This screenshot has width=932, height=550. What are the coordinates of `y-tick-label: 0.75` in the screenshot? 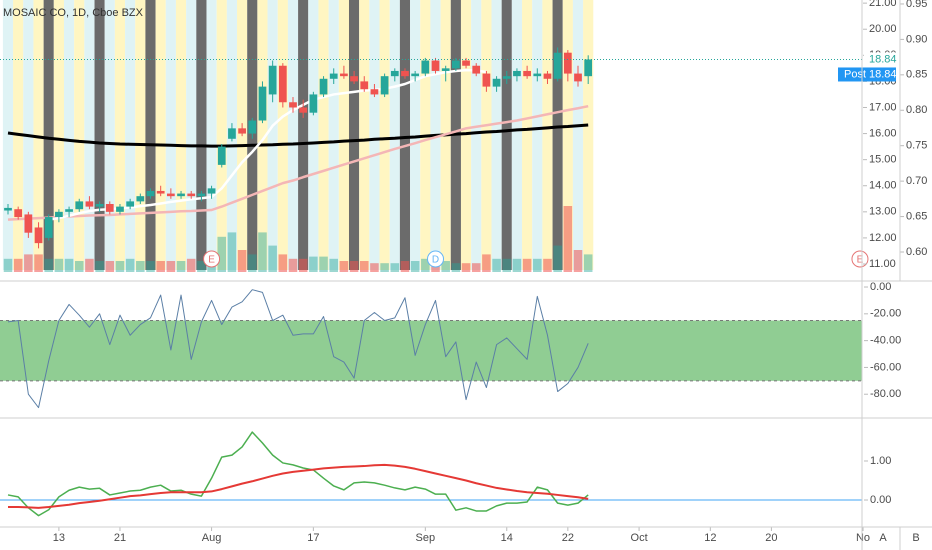 It's located at (916, 146).